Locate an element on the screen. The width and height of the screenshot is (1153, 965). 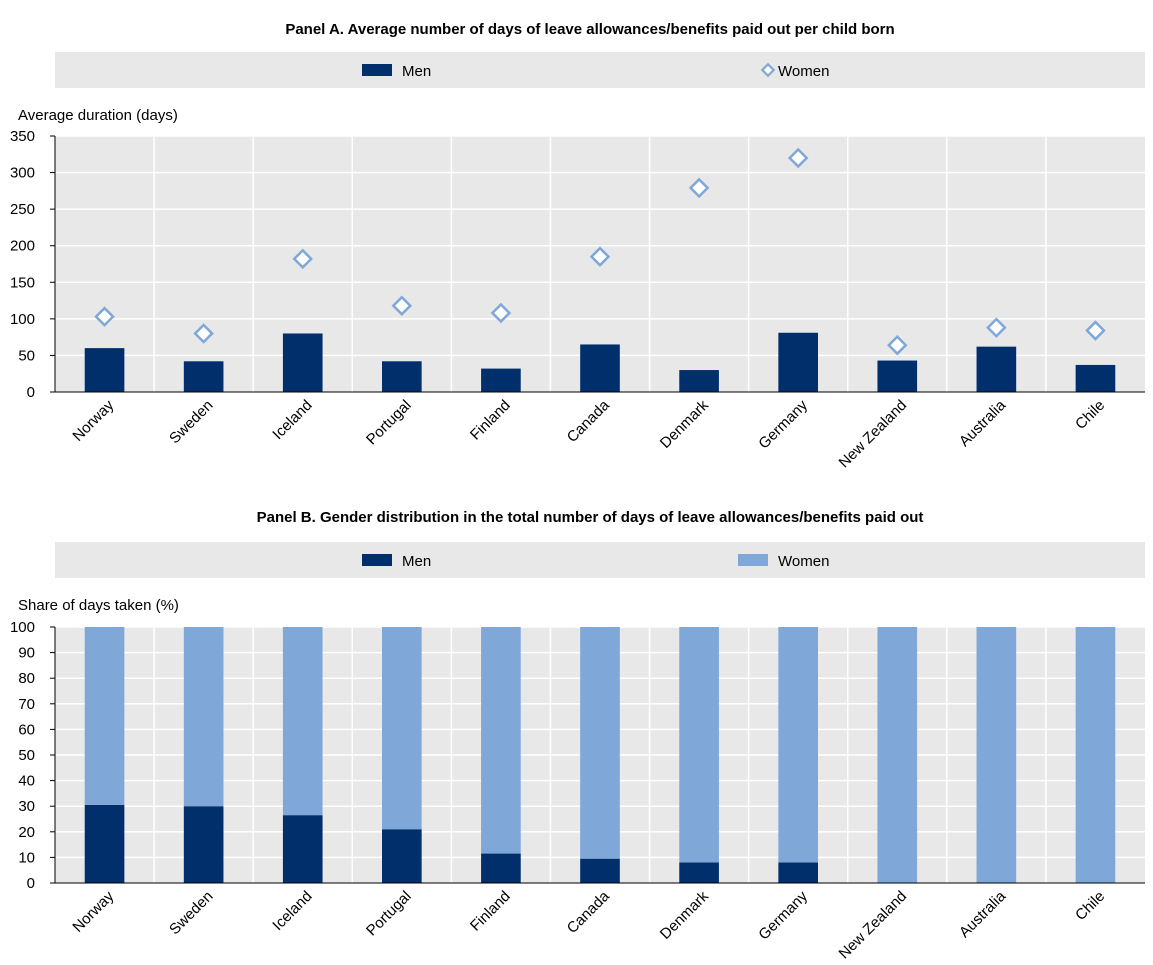
panel-a-category-label-australia: Australia is located at coordinates (983, 423).